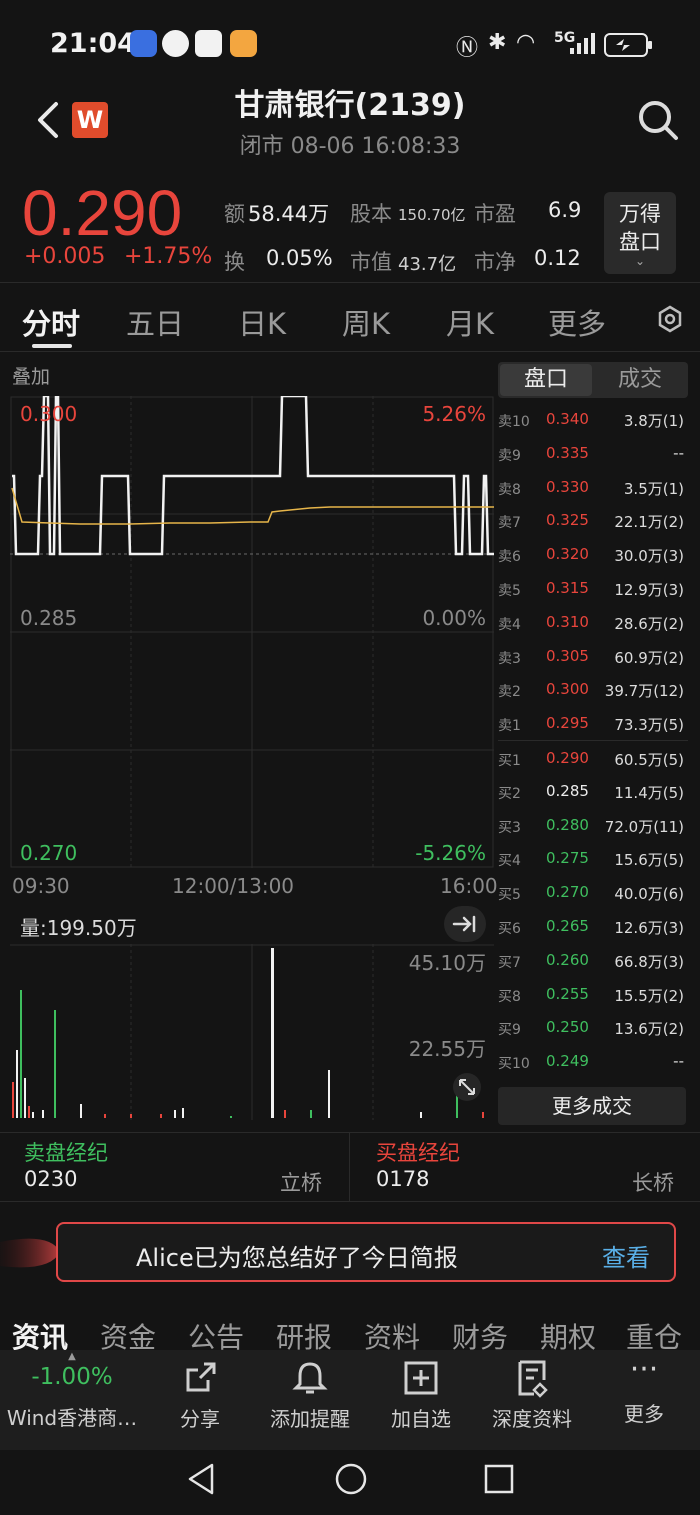 The height and width of the screenshot is (1515, 700). I want to click on level-price: 0.340, so click(567, 419).